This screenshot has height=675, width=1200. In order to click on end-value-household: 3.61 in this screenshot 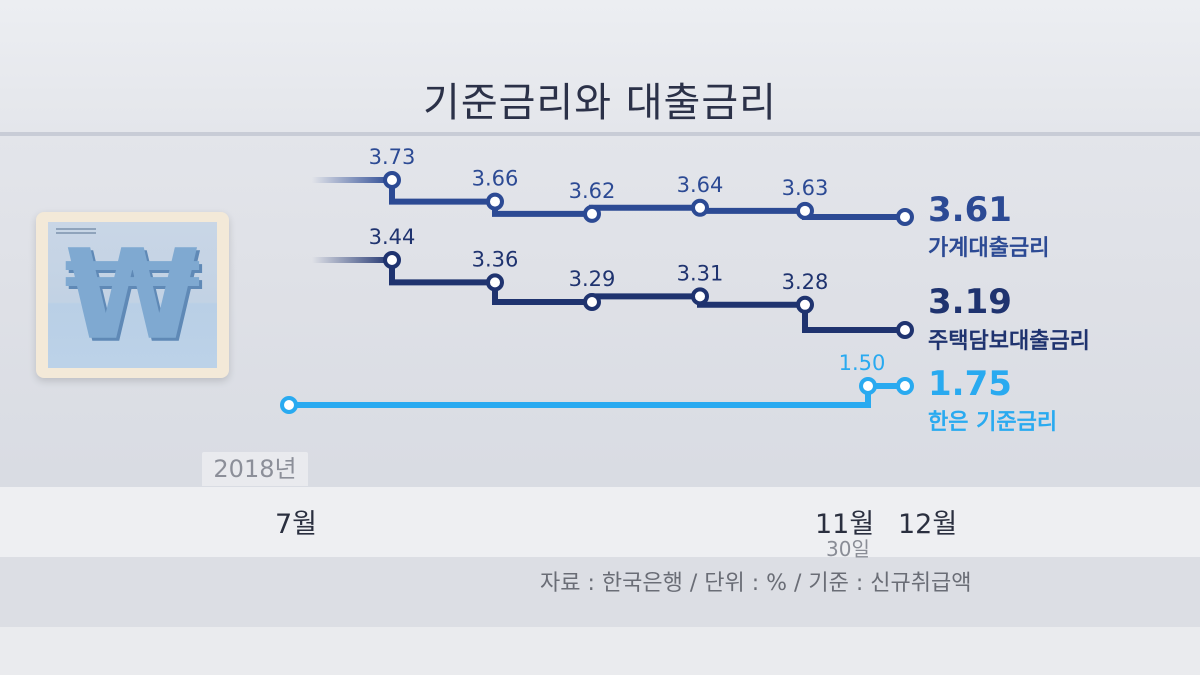, I will do `click(970, 210)`.